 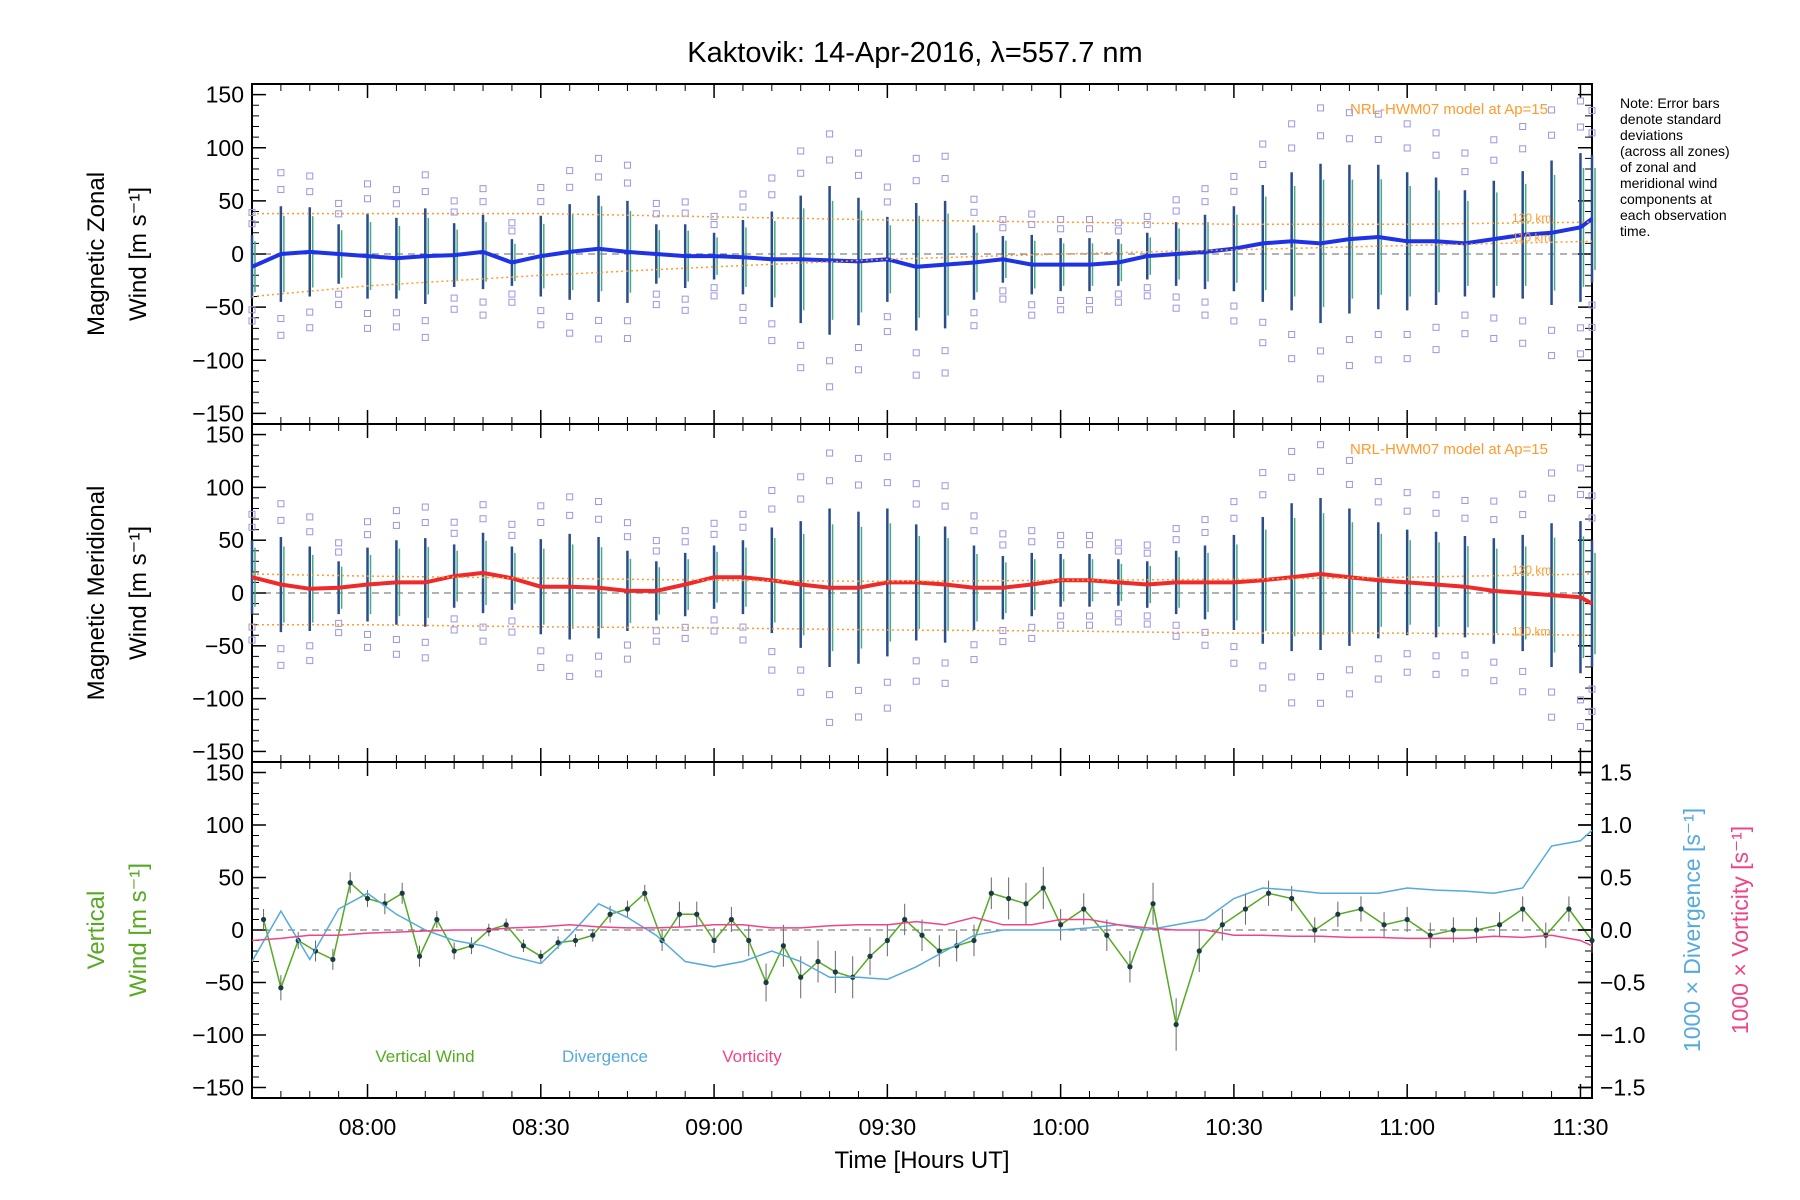 I want to click on y-axis-label: Wind [m s⁻¹], so click(x=138, y=930).